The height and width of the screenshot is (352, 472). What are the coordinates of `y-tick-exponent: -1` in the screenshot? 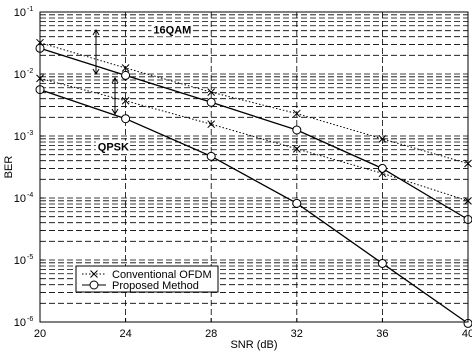 It's located at (30, 9).